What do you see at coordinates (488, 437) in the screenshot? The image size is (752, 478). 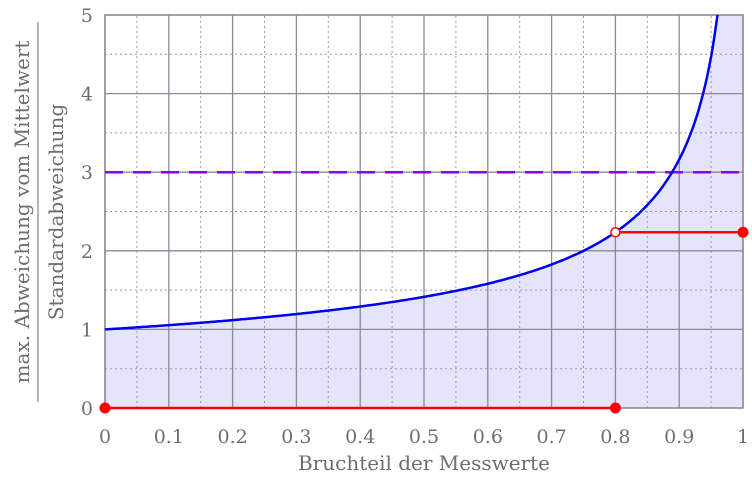 I see `x-tick-label: 0.6` at bounding box center [488, 437].